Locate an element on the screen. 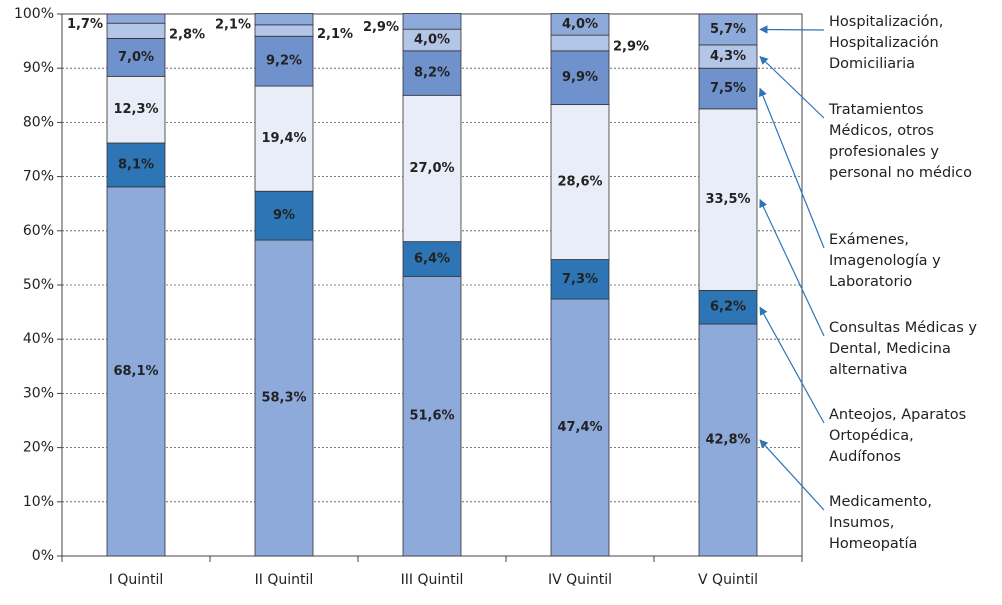 The height and width of the screenshot is (605, 1002). legend-label: Anteojos, Aparatos Ortopédica, Audífonos is located at coordinates (898, 436).